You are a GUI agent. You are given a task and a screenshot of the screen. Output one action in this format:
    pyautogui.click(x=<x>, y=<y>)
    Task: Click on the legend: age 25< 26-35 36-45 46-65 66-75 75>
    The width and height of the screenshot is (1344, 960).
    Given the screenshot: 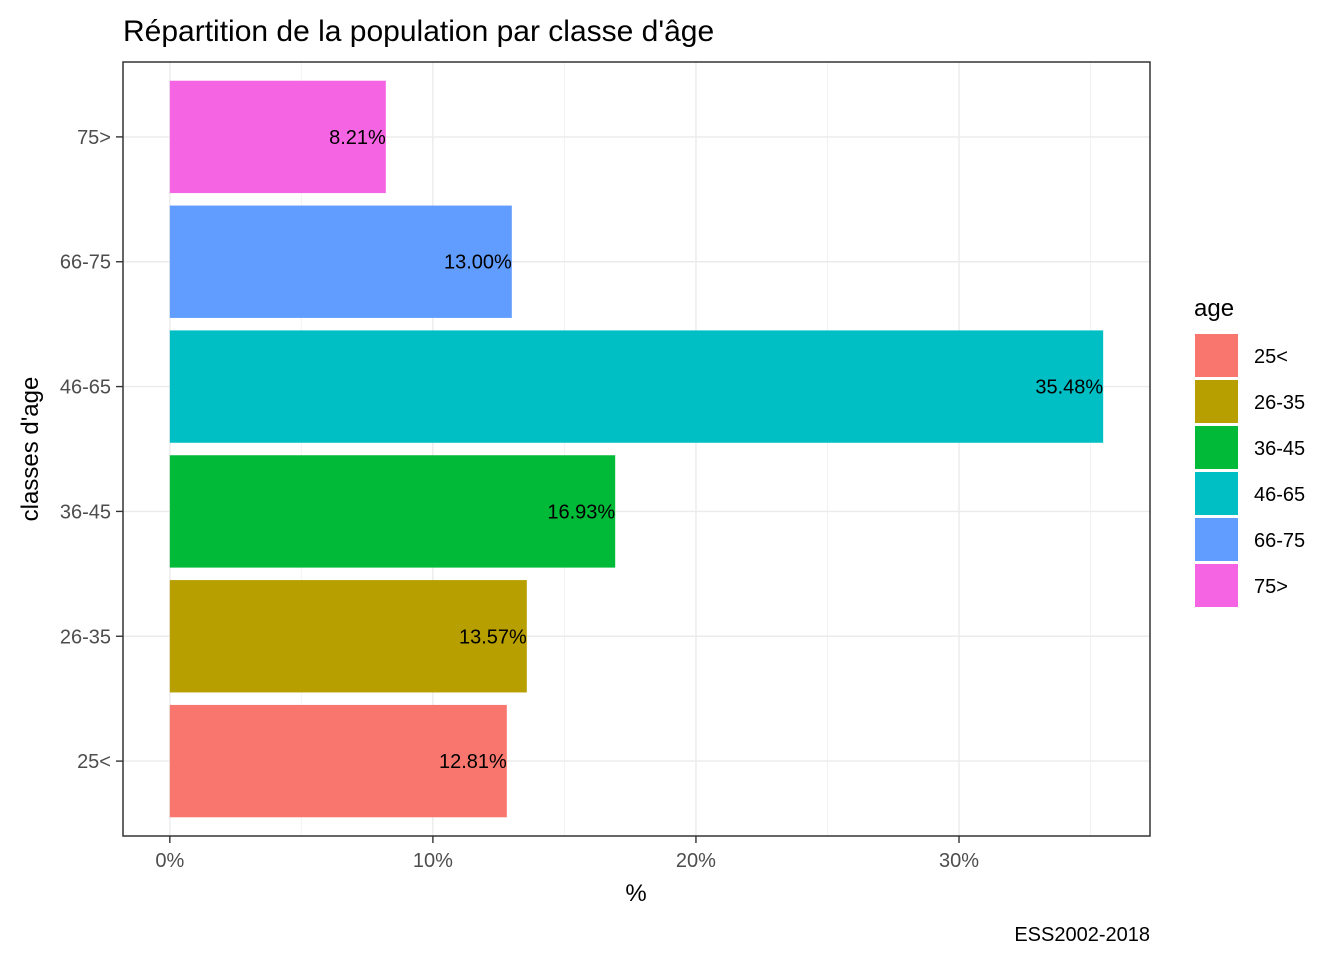 What is the action you would take?
    pyautogui.click(x=1249, y=451)
    